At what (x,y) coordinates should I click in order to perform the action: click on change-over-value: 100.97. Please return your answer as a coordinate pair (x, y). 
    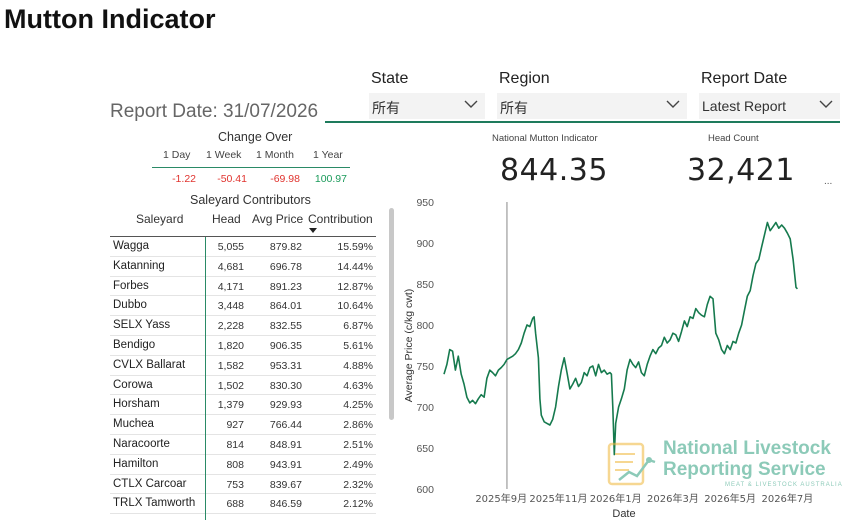
    Looking at the image, I should click on (330, 179).